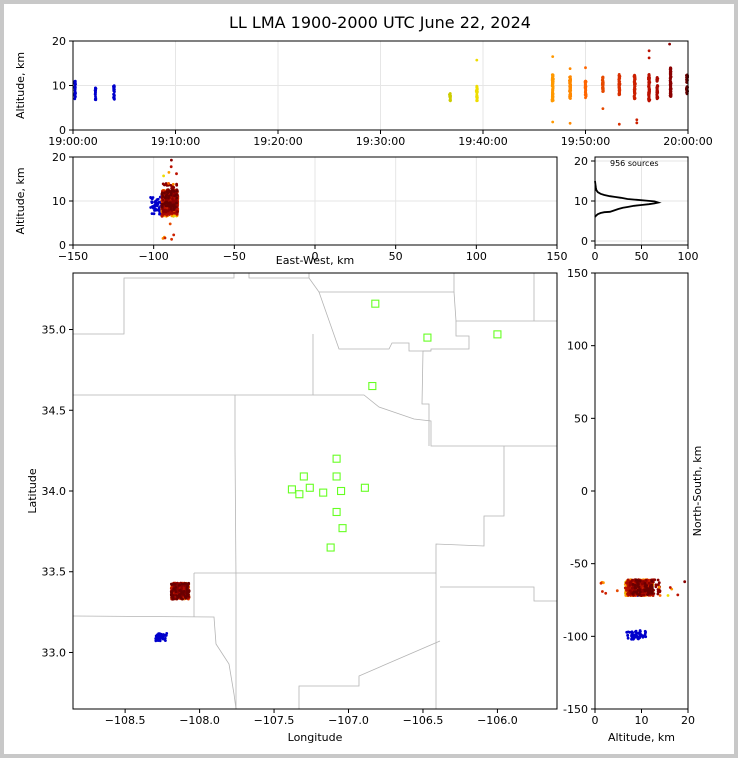  I want to click on plan-ytick-label: 34.5, so click(54, 410).